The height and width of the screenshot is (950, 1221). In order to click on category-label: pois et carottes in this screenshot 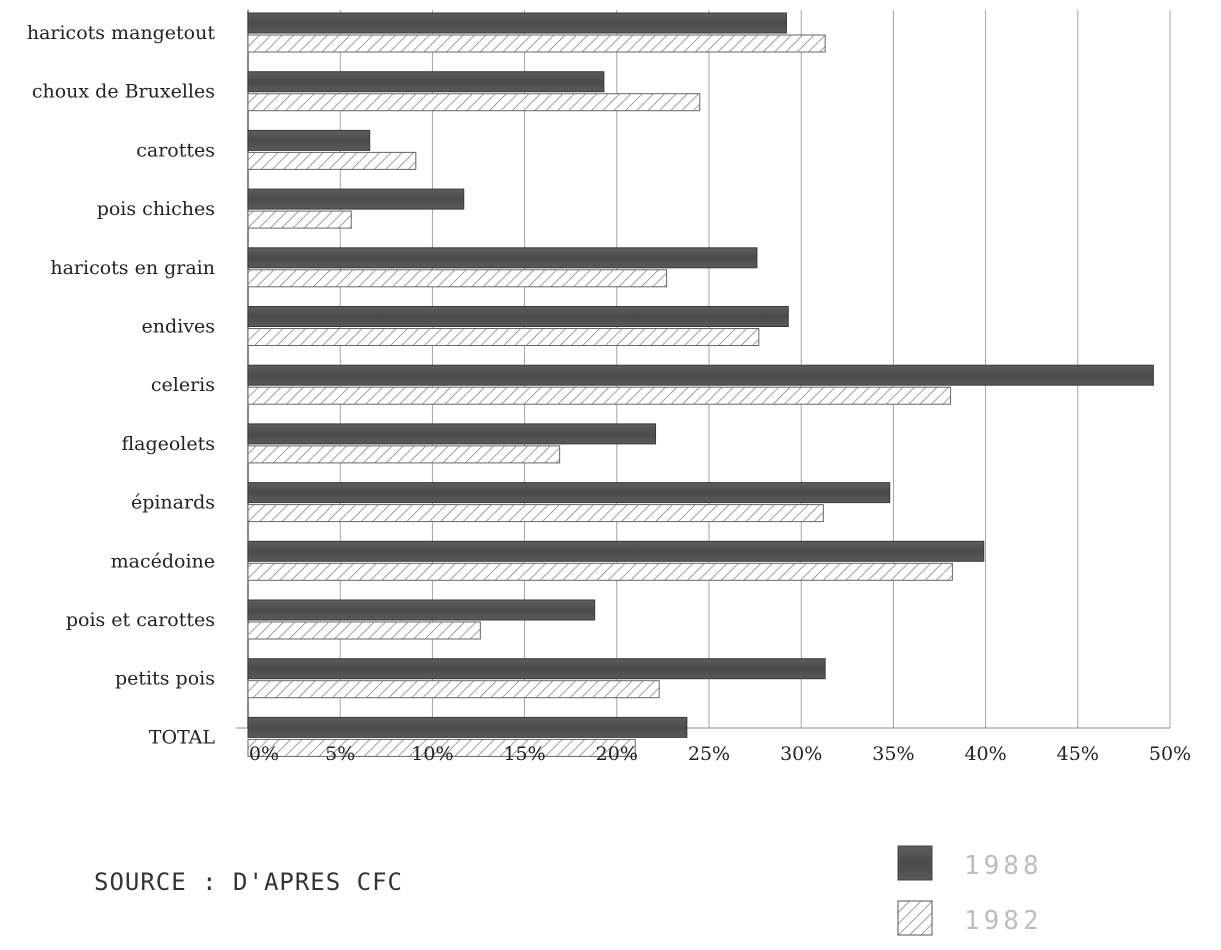, I will do `click(140, 620)`.